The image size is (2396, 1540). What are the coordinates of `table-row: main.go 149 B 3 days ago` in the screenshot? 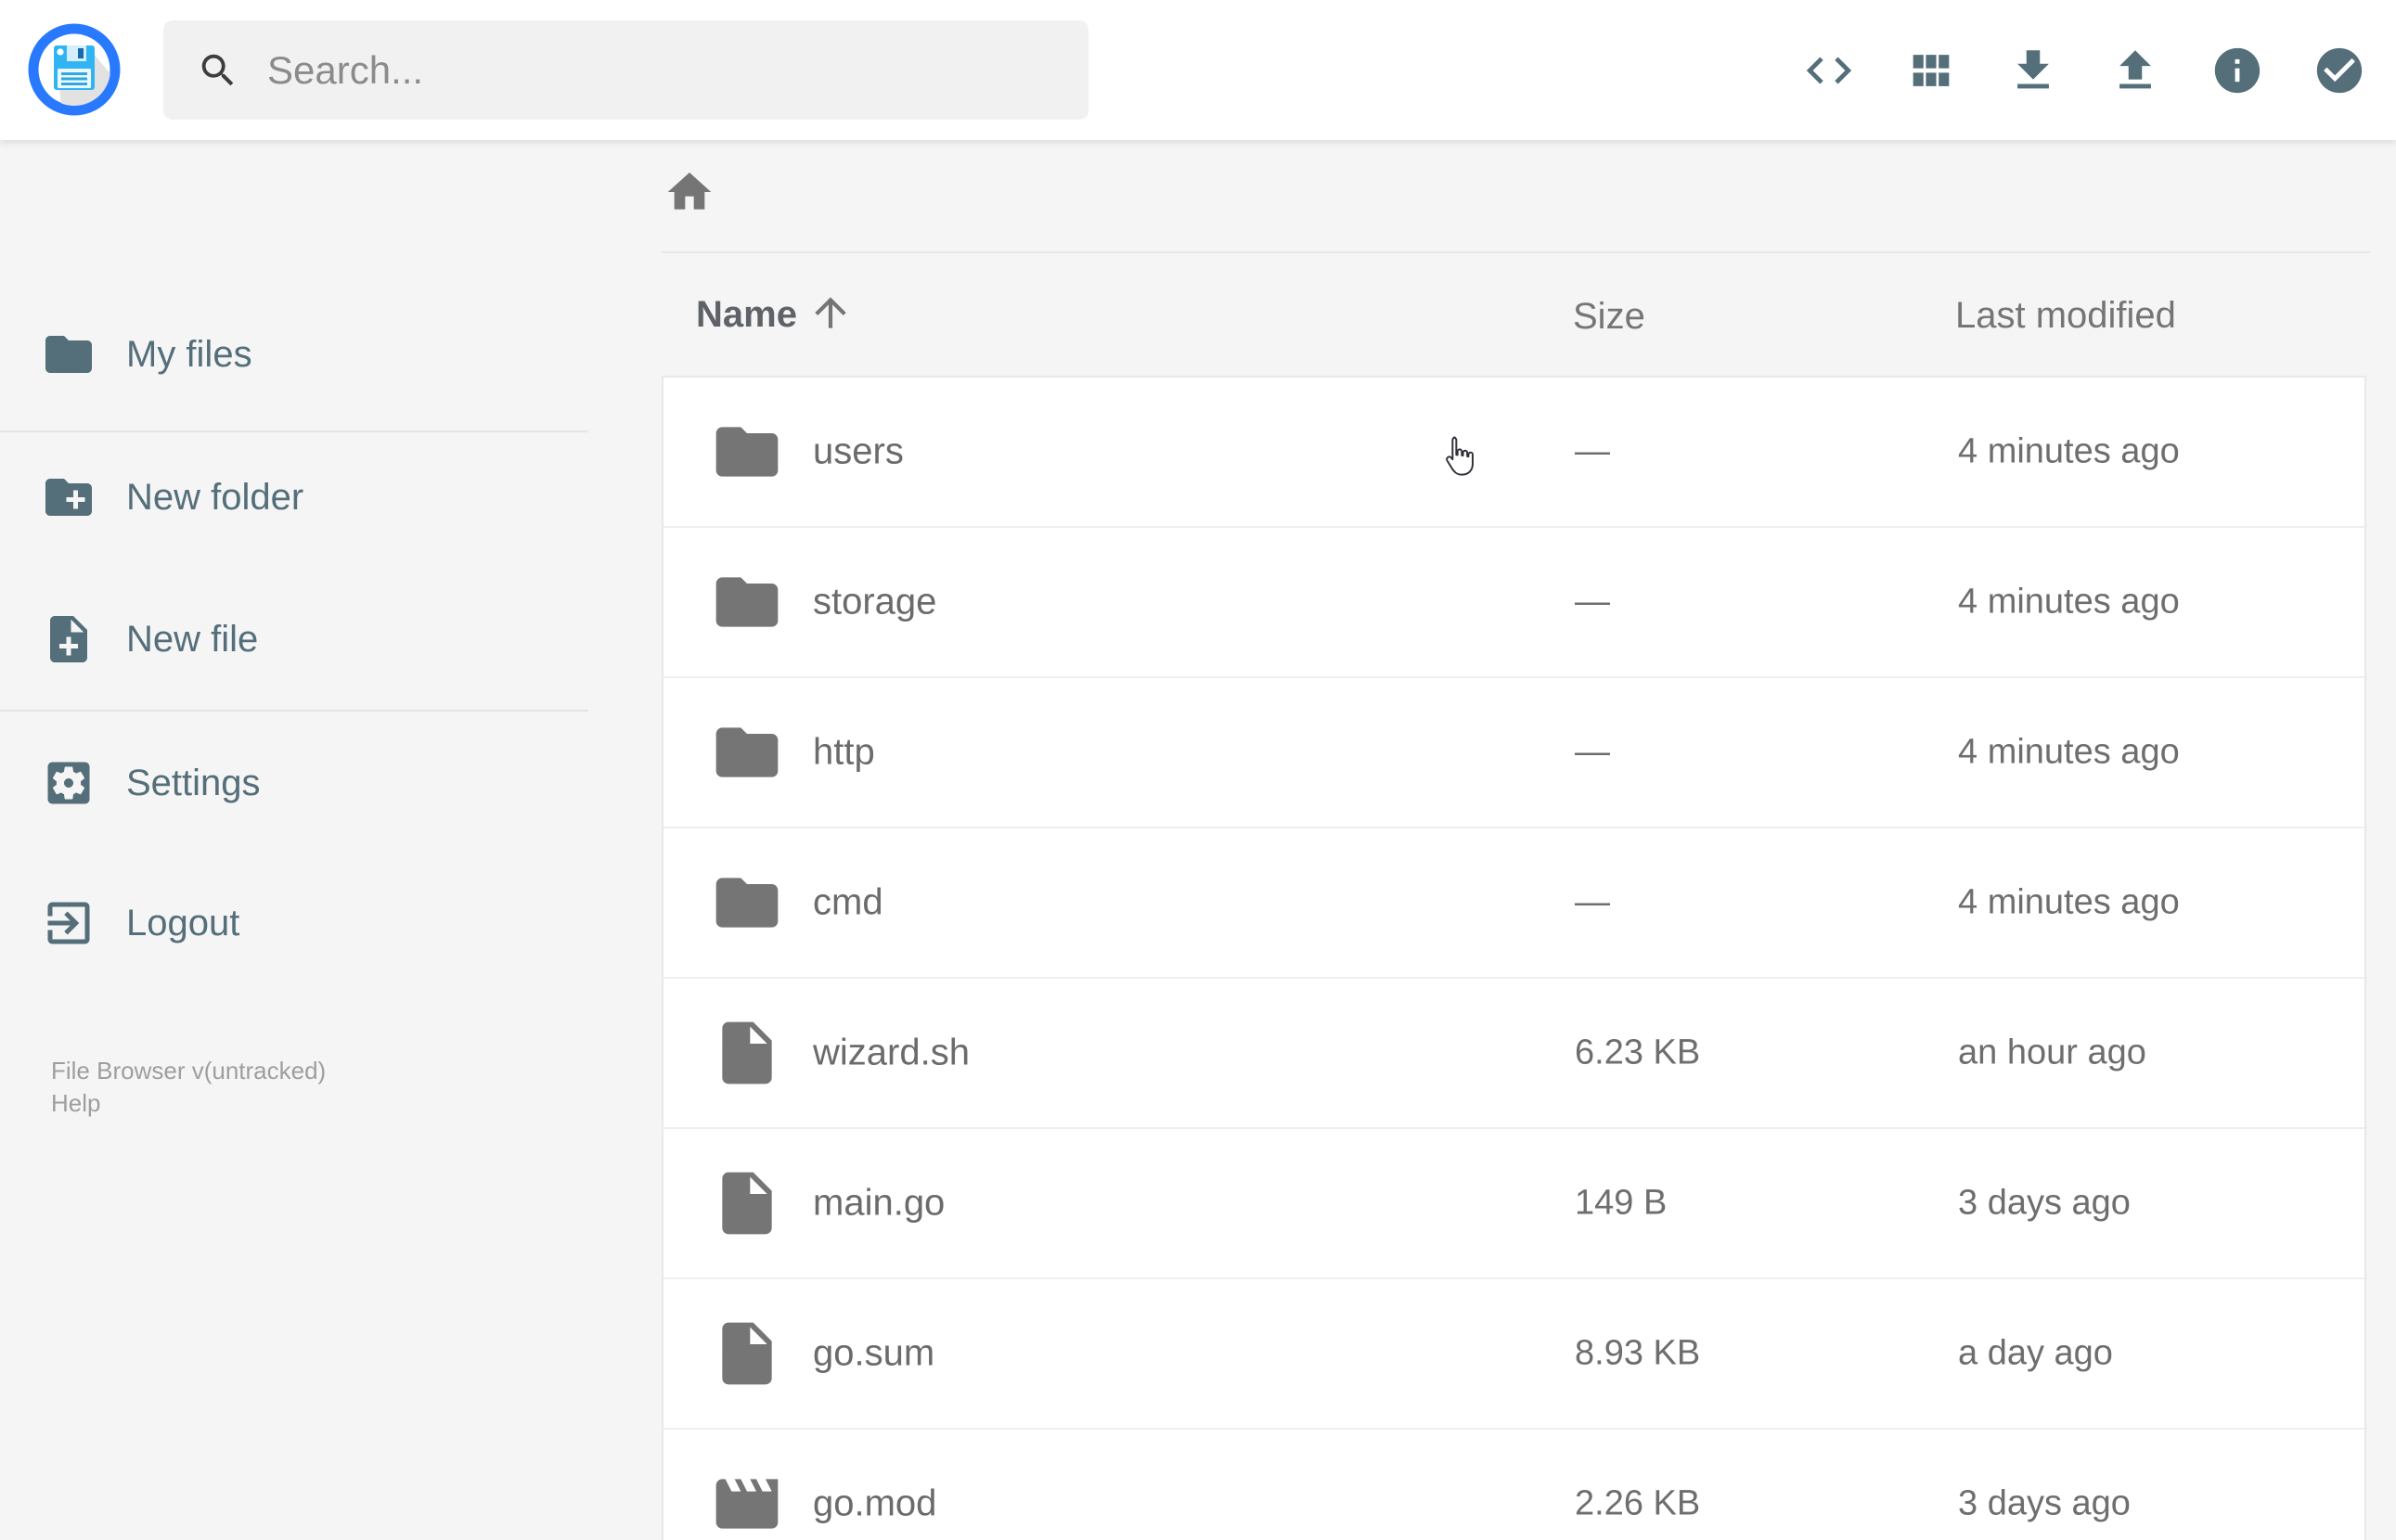 It's located at (1513, 1204).